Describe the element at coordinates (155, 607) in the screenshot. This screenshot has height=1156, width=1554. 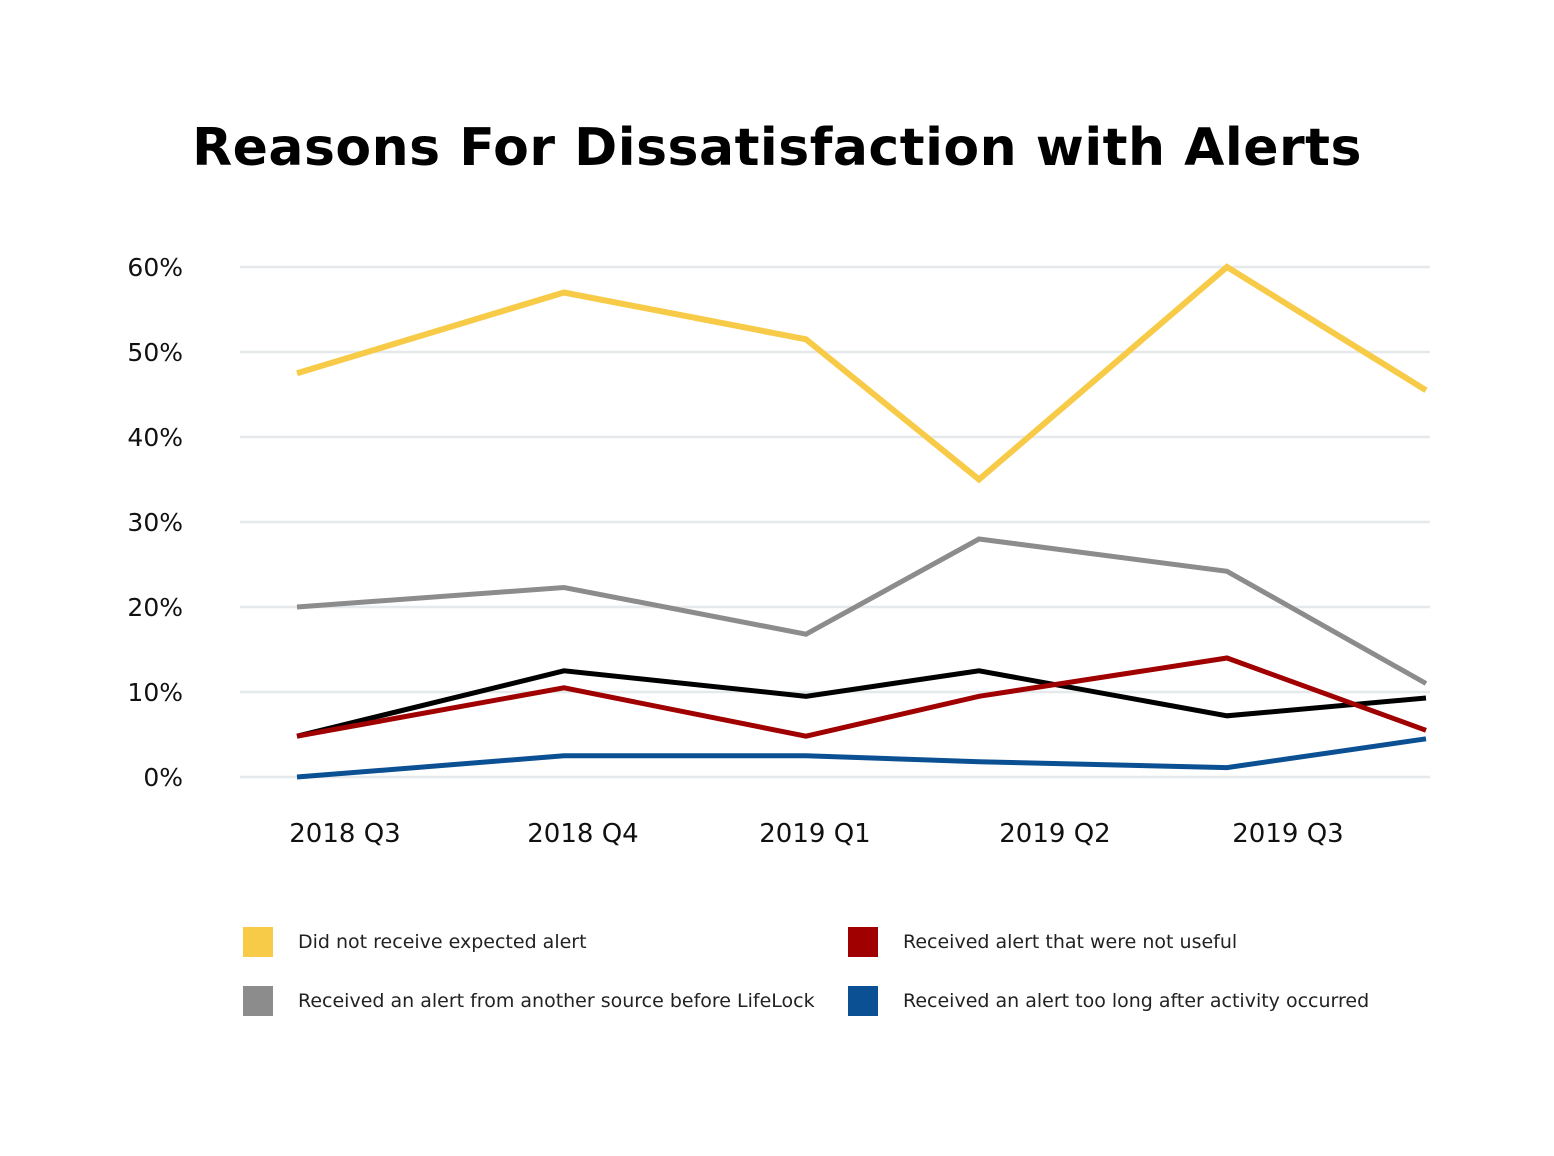
I see `y-tick-label: 20%` at that location.